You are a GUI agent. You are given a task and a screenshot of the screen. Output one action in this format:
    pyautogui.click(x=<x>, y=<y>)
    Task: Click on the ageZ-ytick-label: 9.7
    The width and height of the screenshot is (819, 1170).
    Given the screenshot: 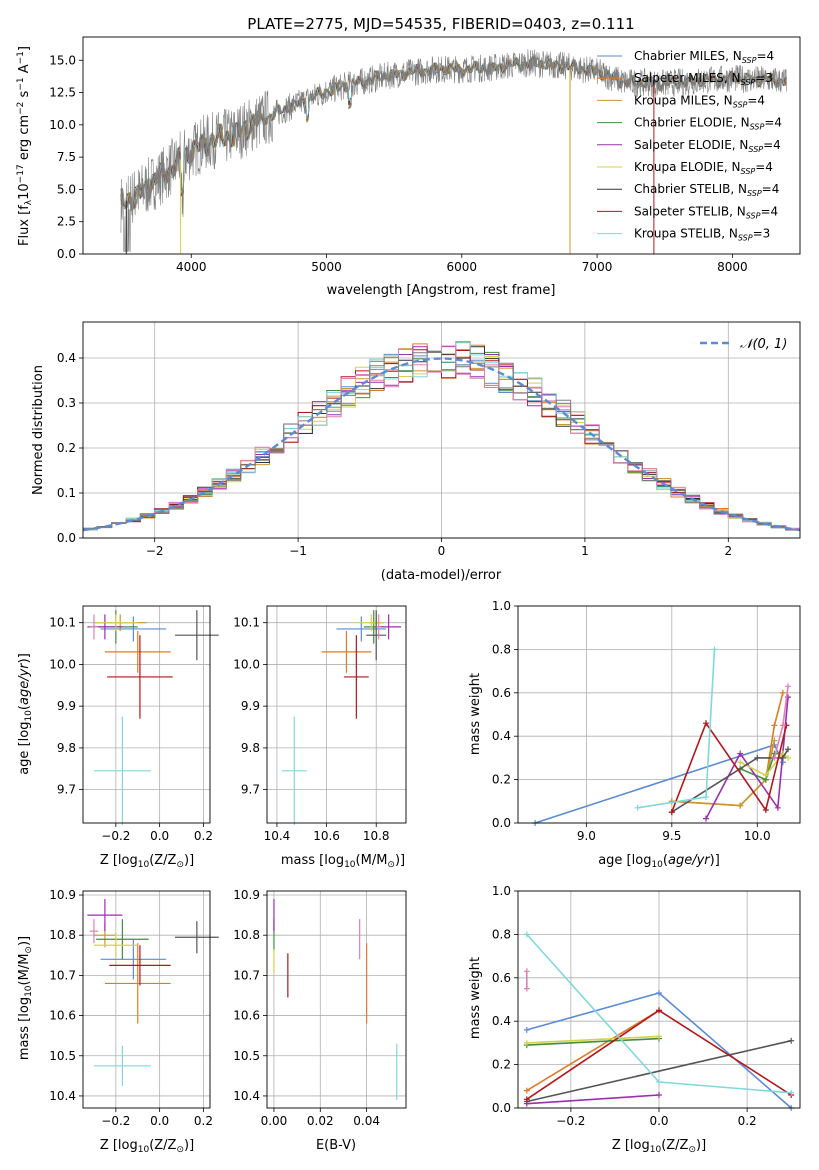 What is the action you would take?
    pyautogui.click(x=66, y=790)
    